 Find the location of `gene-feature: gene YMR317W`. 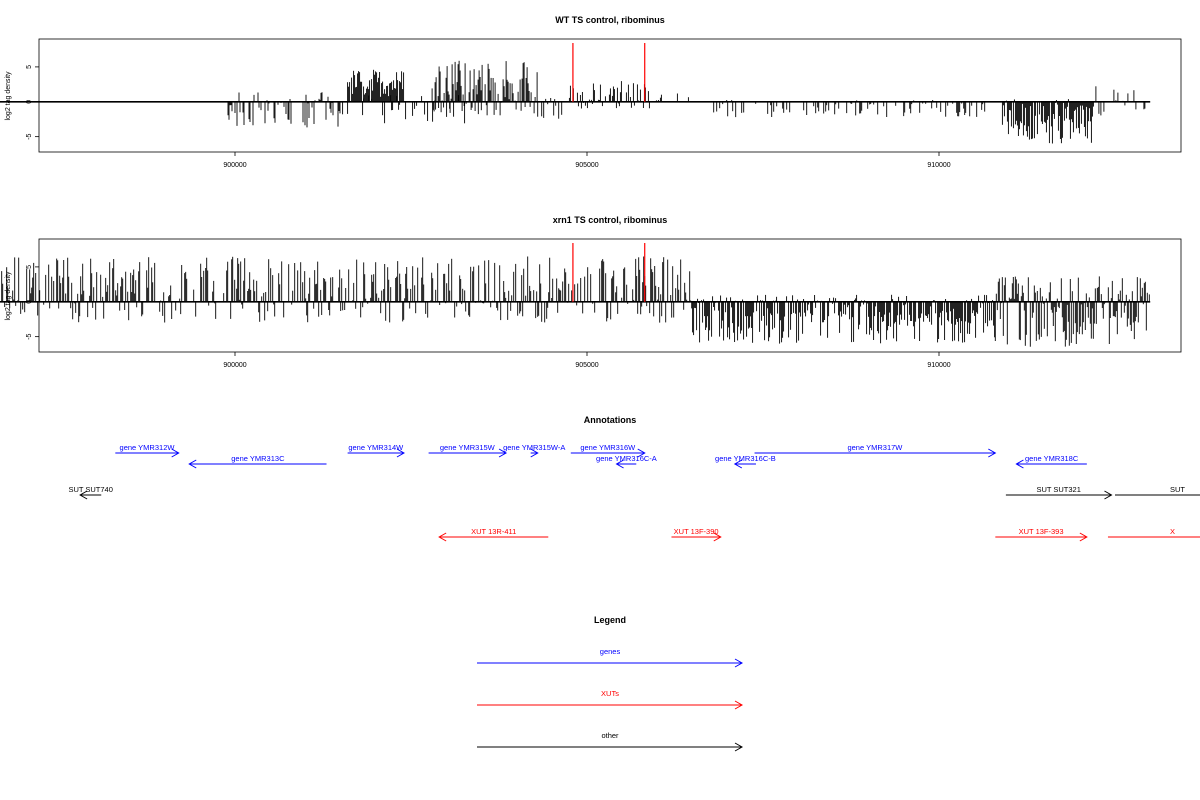

gene-feature: gene YMR317W is located at coordinates (875, 450).